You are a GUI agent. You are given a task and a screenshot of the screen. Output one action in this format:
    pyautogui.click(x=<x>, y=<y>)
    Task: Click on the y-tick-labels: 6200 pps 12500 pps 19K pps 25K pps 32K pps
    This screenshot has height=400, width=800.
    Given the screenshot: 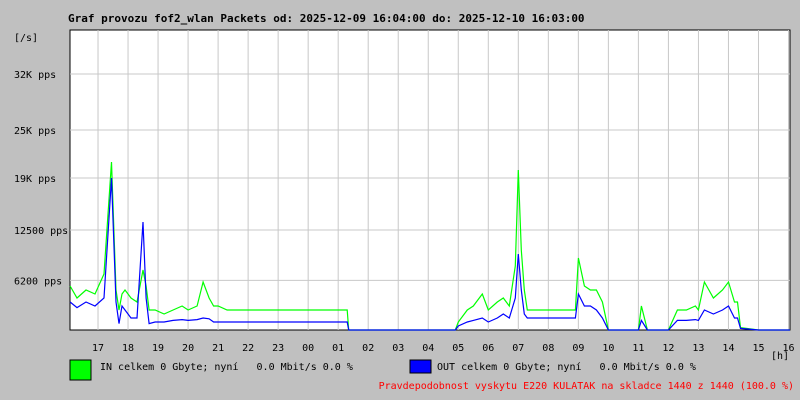 What is the action you would take?
    pyautogui.click(x=41, y=178)
    